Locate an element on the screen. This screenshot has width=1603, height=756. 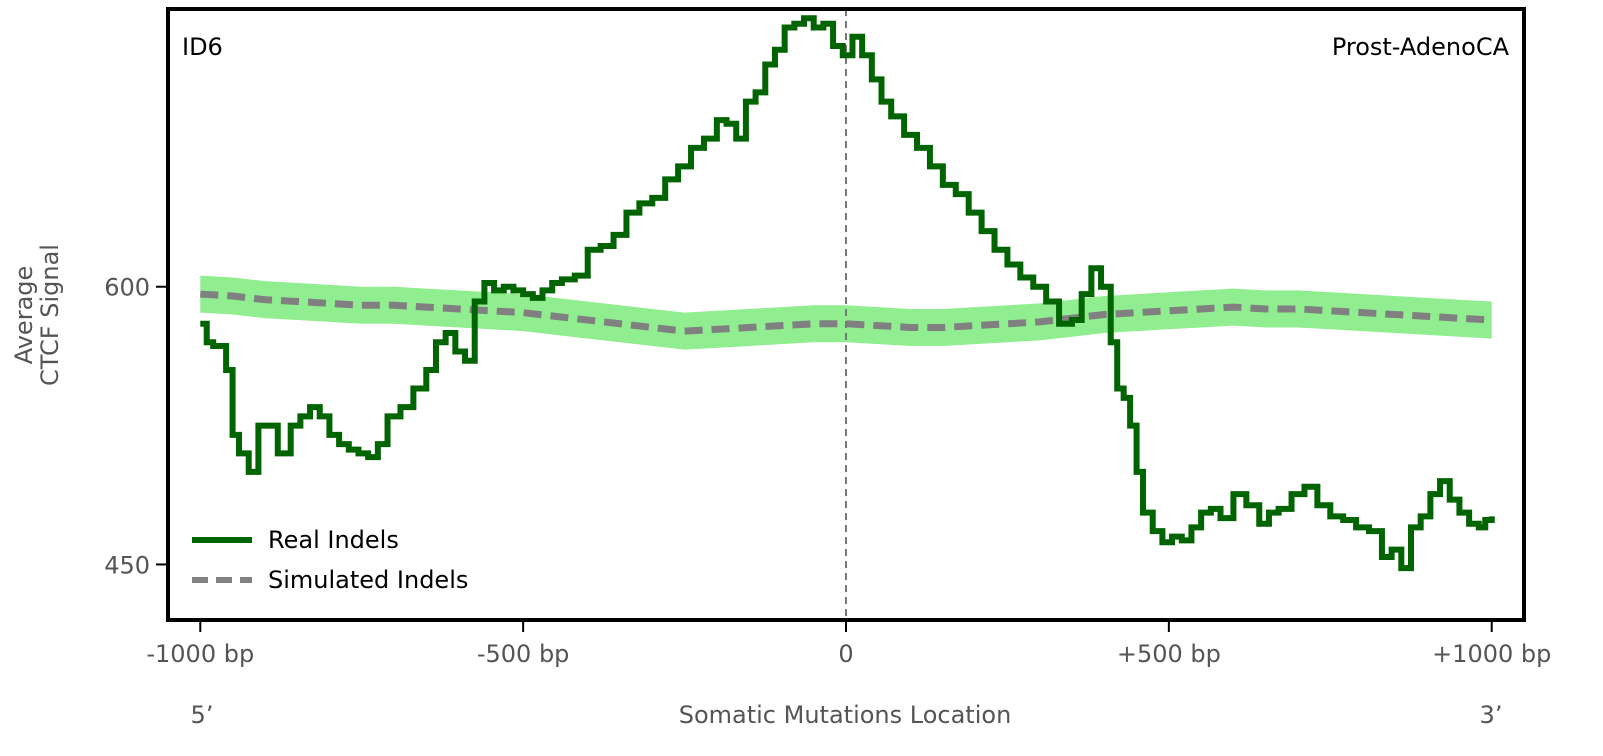
y-axis-ticks: 450 600 is located at coordinates (136, 426).